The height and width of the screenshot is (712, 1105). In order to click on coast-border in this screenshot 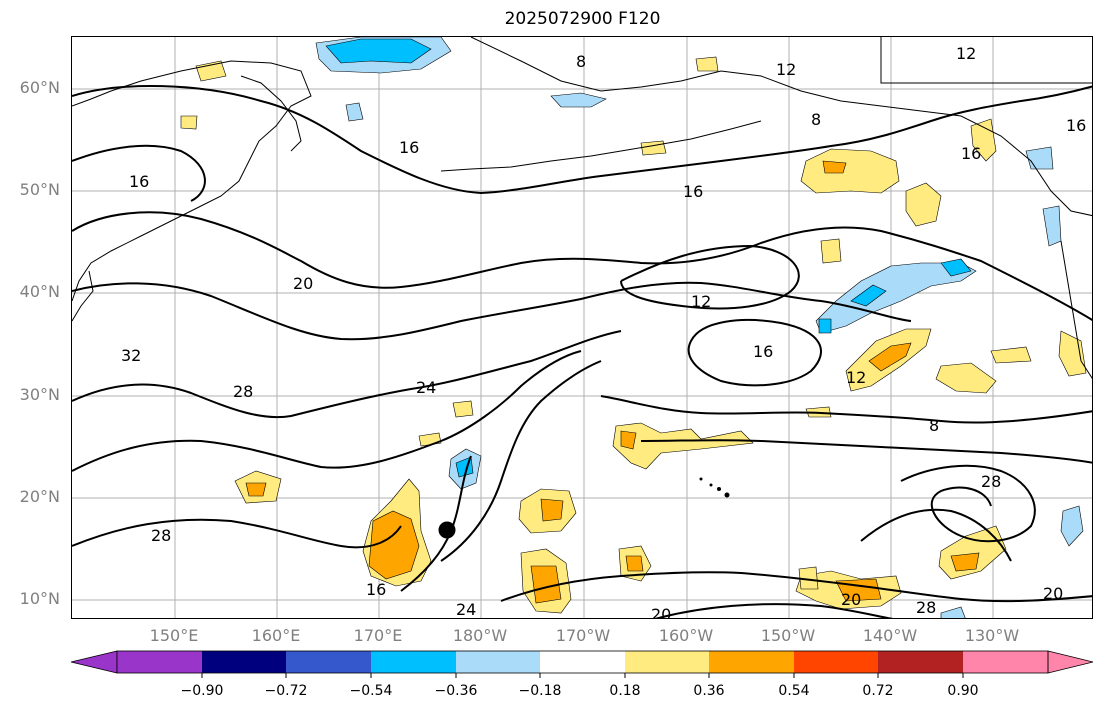, I will do `click(986, 60)`.